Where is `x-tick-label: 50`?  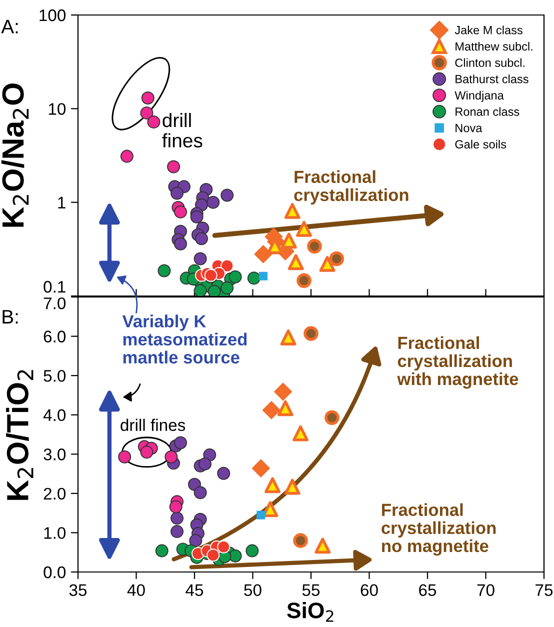 x-tick-label: 50 is located at coordinates (253, 590).